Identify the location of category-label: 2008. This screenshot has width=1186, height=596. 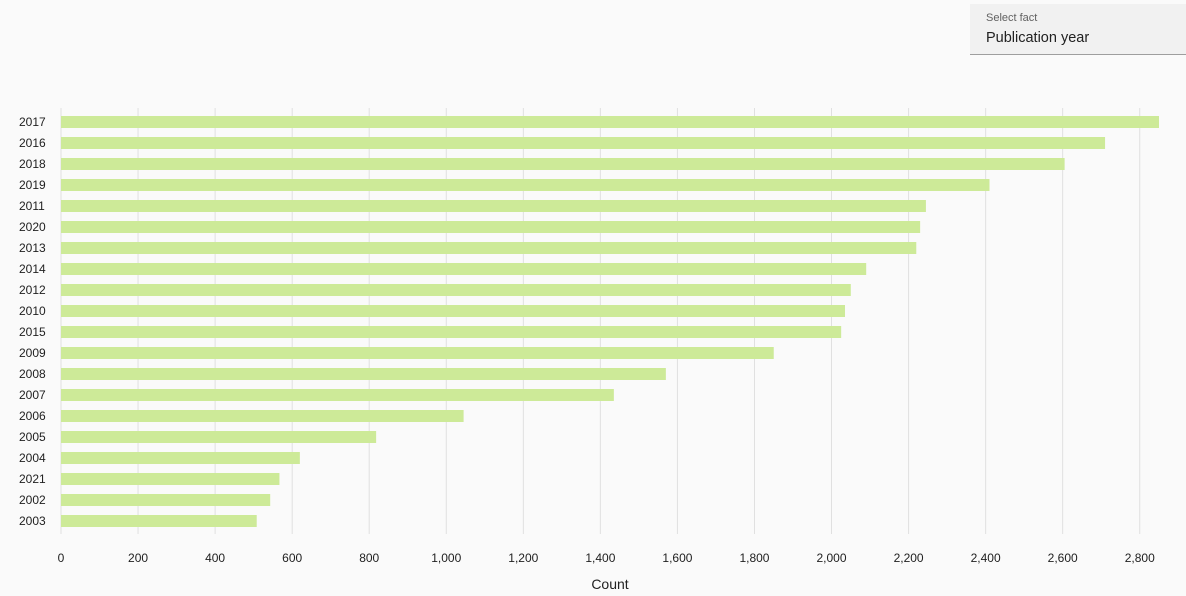
(32, 374).